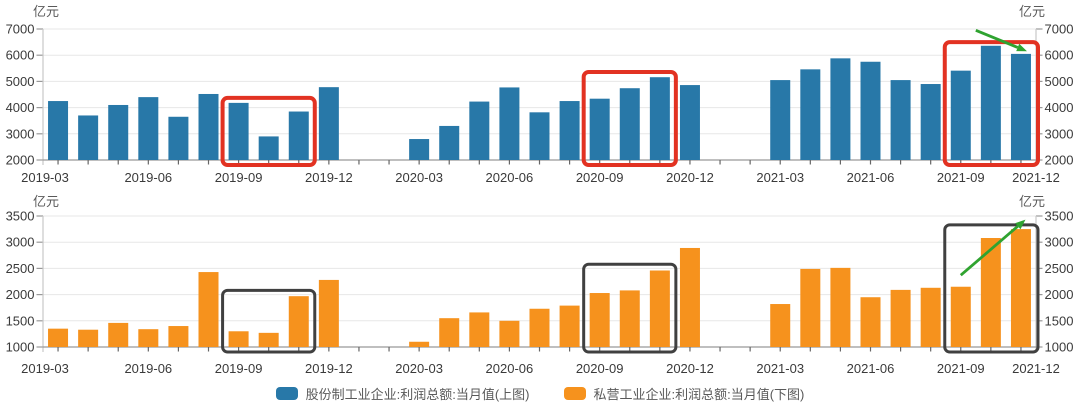  What do you see at coordinates (574, 393) in the screenshot?
I see `legend-swatch-orange` at bounding box center [574, 393].